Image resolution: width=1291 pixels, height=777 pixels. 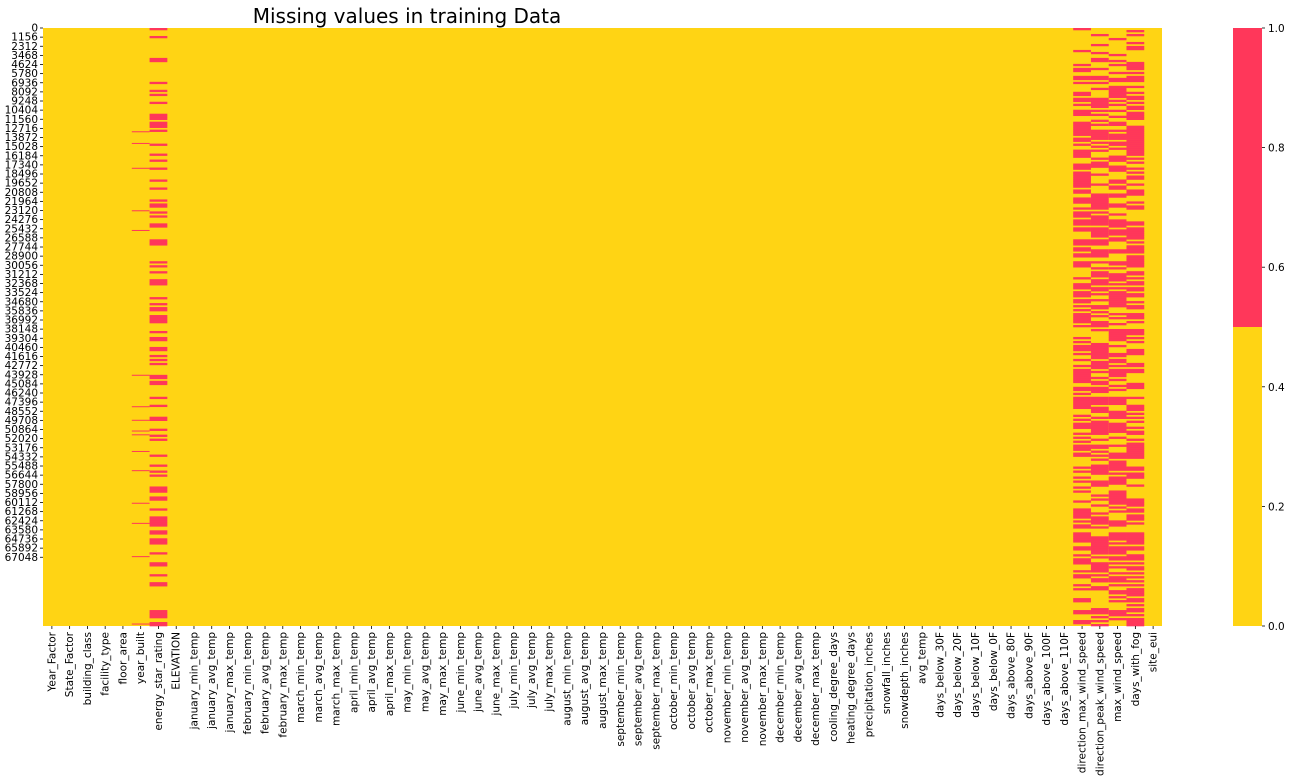 I want to click on x-tick-label: snowdepth_inches, so click(x=905, y=680).